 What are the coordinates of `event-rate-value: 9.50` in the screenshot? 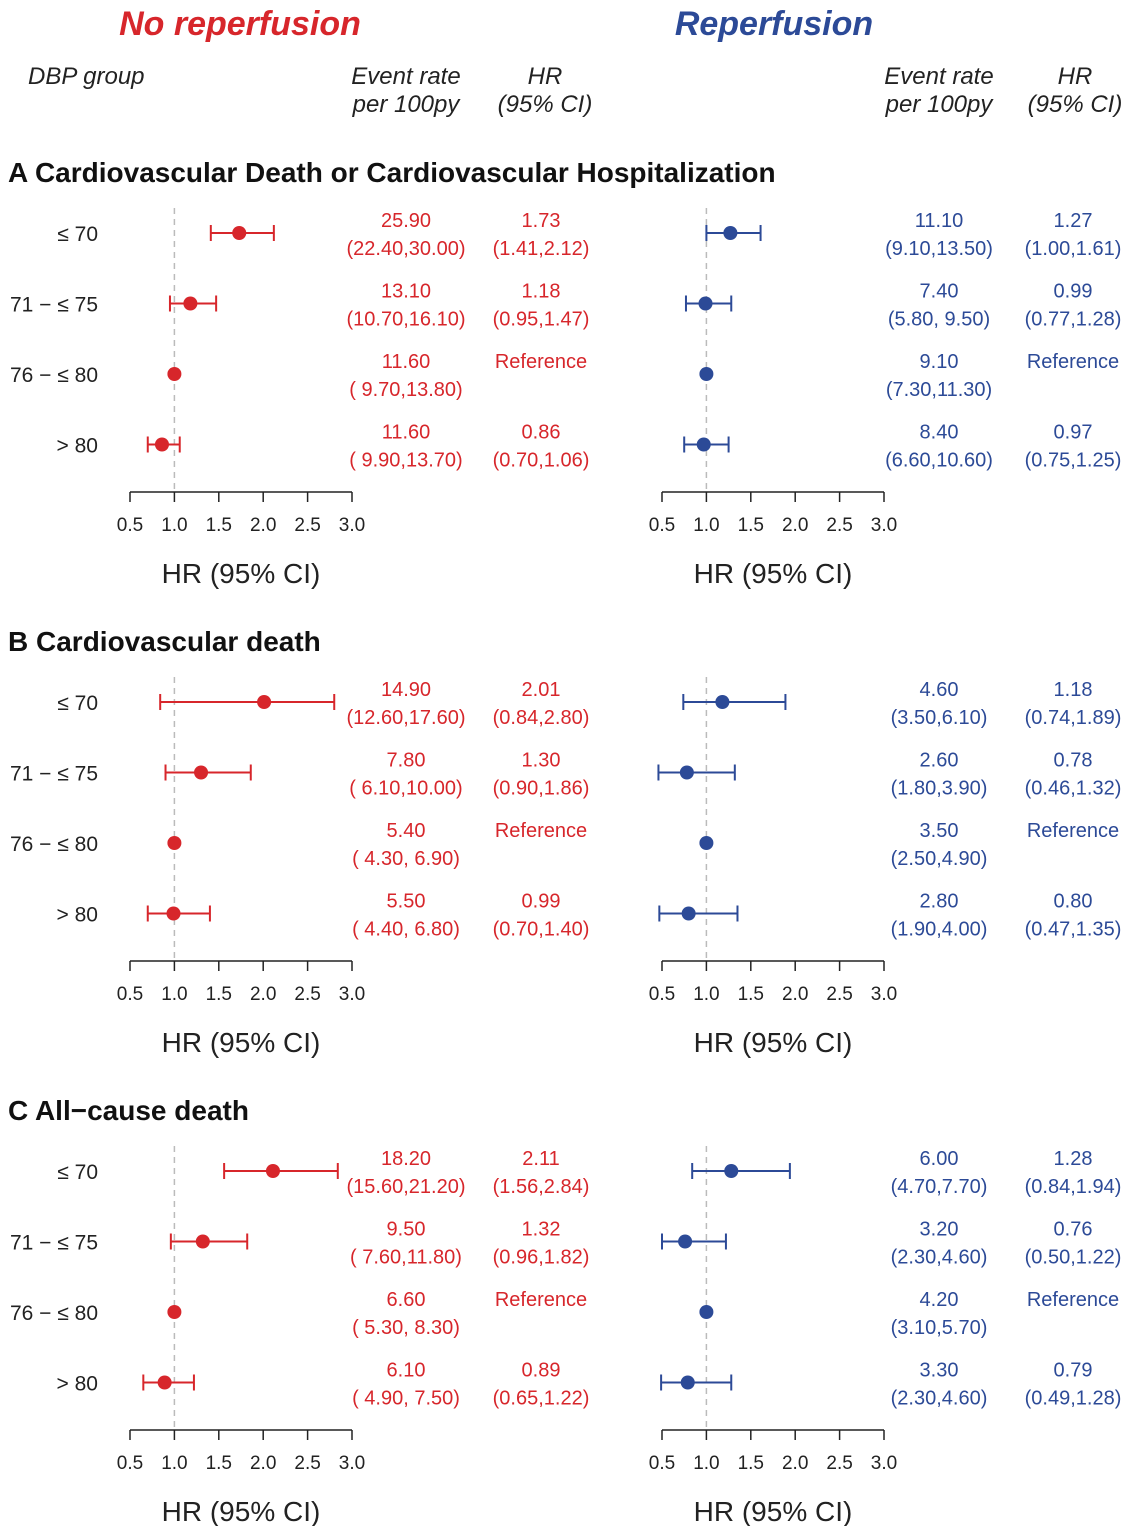 It's located at (406, 1230).